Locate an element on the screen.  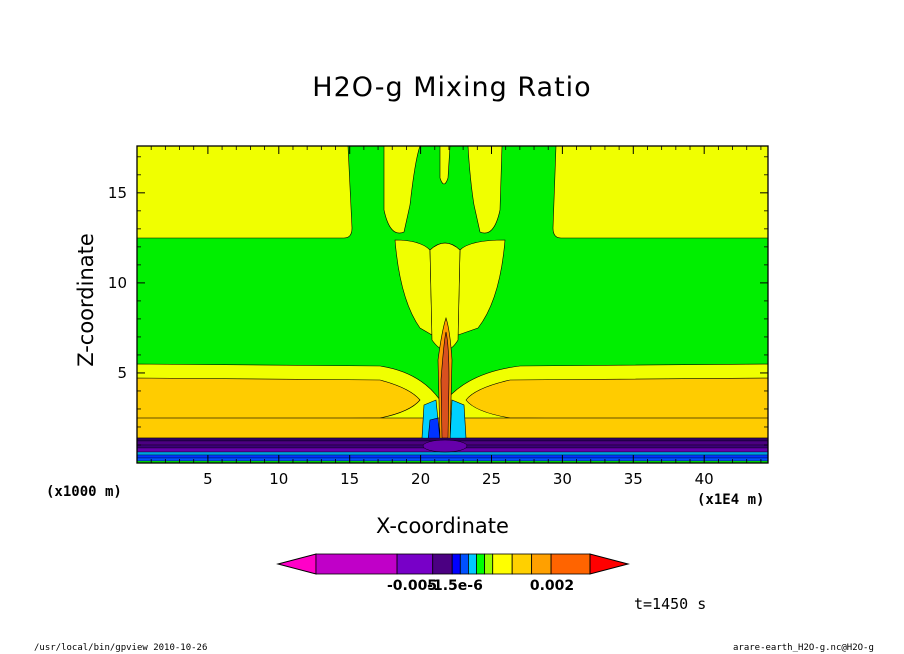
contour-fill-cyan-right is located at coordinates (458, 420).